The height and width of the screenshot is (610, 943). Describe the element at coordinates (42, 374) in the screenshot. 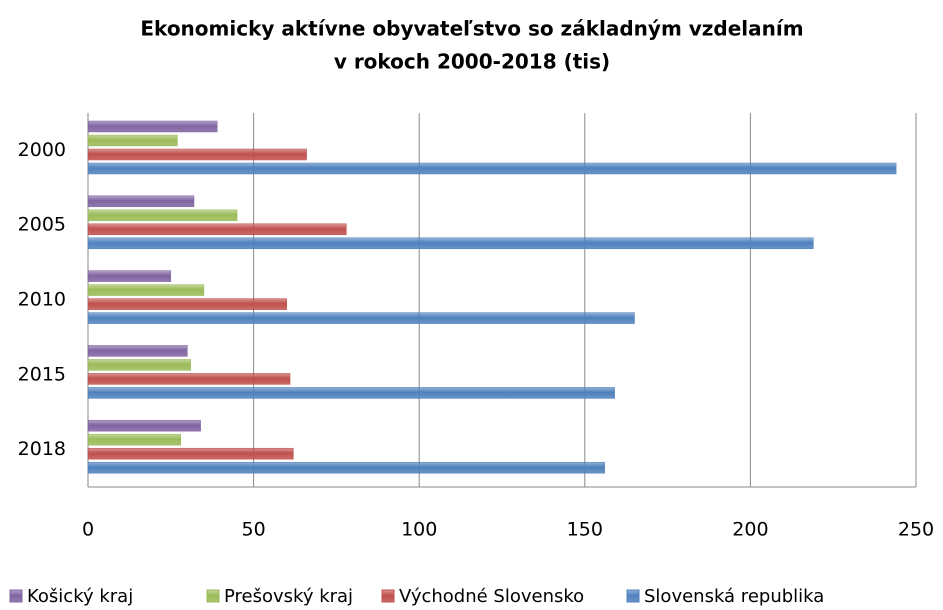

I see `y-tick-label: 2015` at that location.